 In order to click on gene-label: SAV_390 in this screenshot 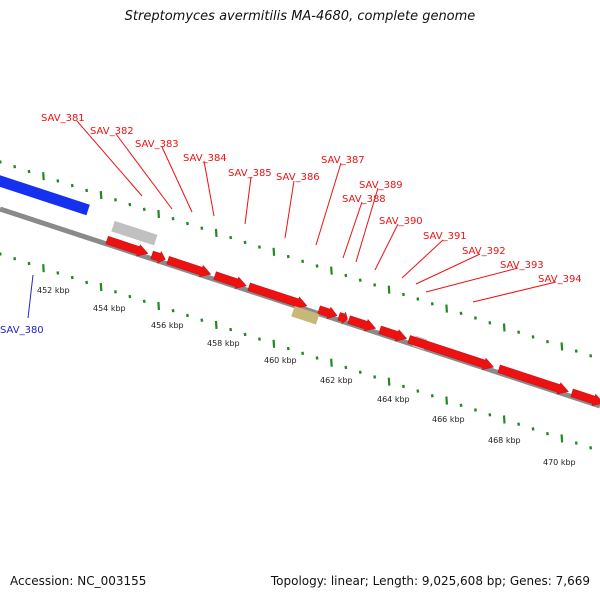, I will do `click(401, 221)`.